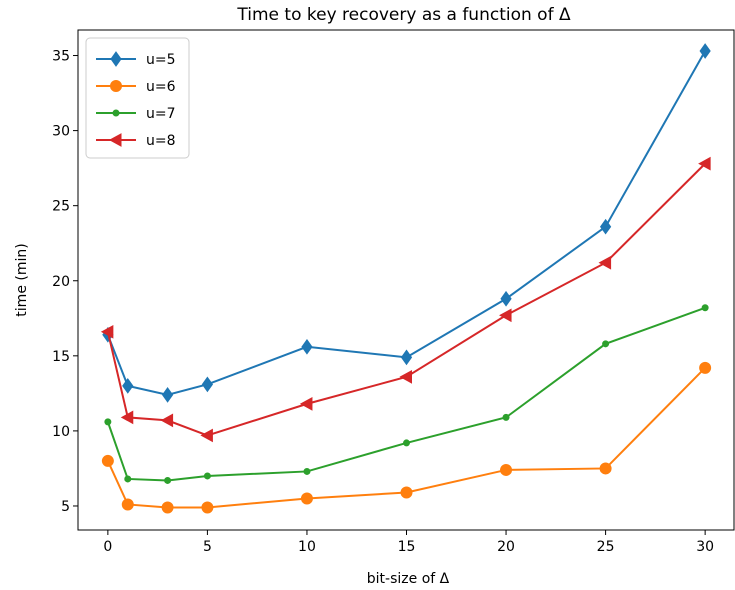 The width and height of the screenshot is (735, 590). Describe the element at coordinates (61, 357) in the screenshot. I see `y-tick-label: 15` at that location.